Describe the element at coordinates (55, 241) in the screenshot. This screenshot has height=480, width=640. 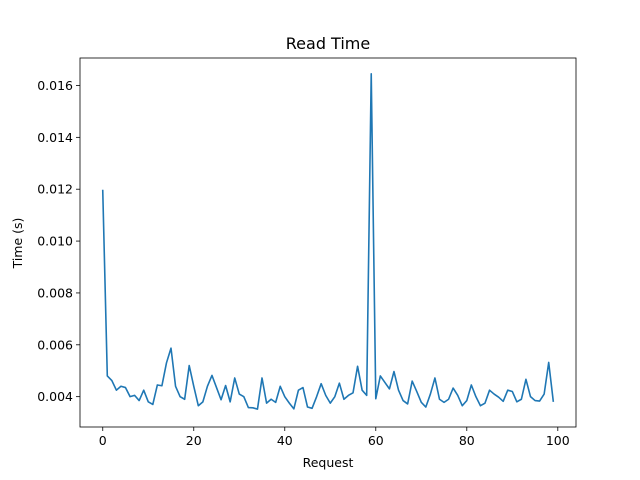
I see `y-tick-label: 0.010` at that location.